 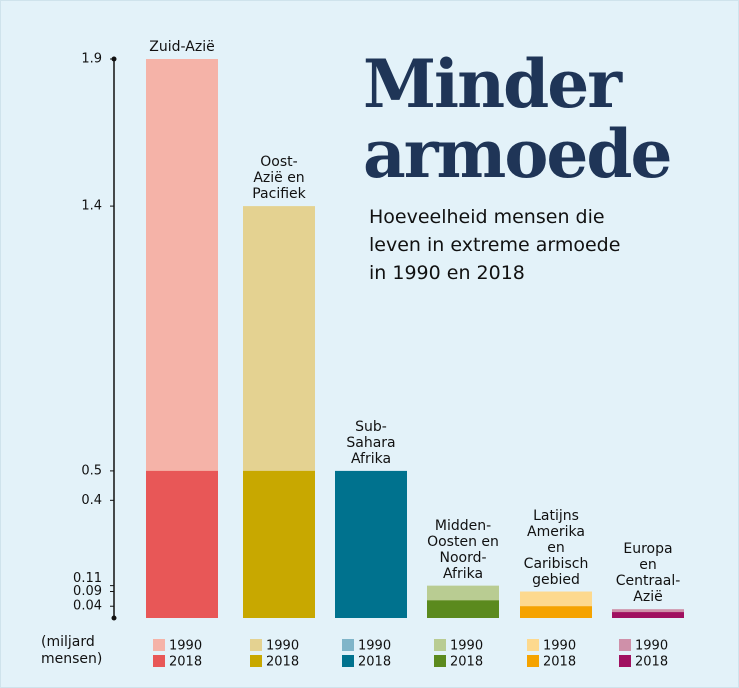 What do you see at coordinates (72, 650) in the screenshot?
I see `y-axis-label: (miljard mensen)` at bounding box center [72, 650].